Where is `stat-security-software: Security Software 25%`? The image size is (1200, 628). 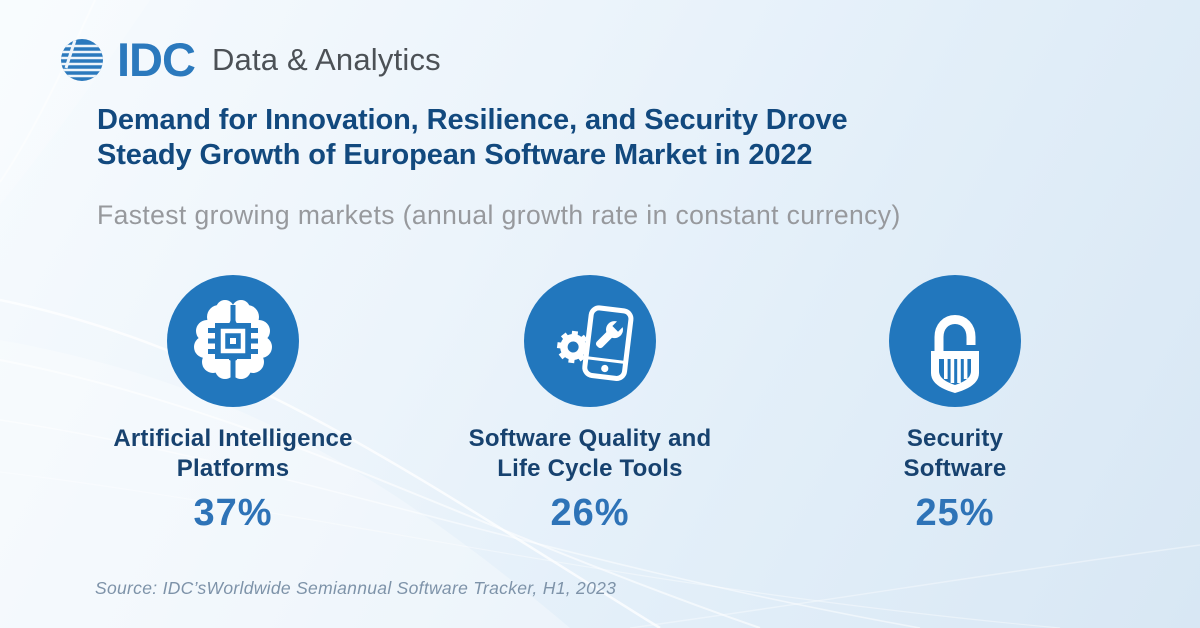
stat-security-software: Security Software 25% is located at coordinates (955, 405).